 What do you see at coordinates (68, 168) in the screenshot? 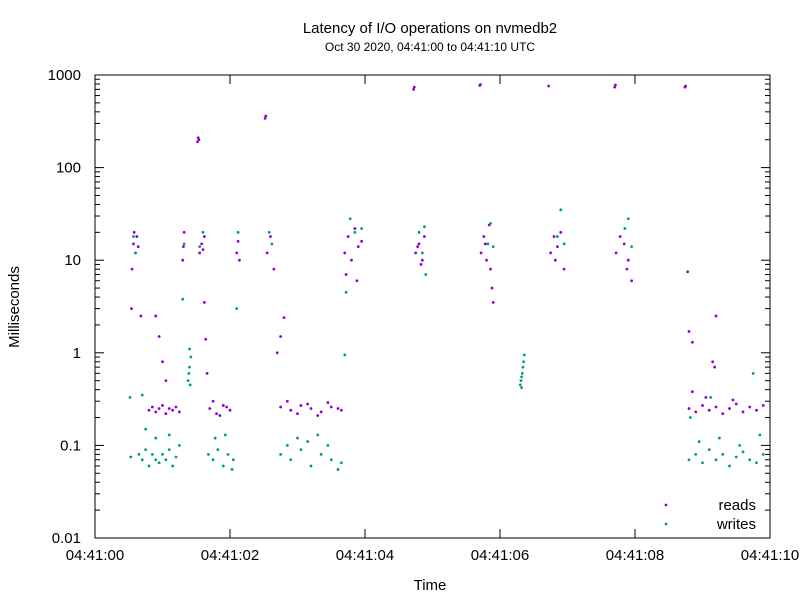
I see `y-tick-label: 100` at bounding box center [68, 168].